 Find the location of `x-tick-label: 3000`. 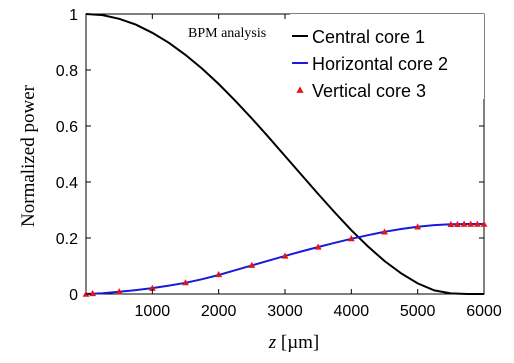

x-tick-label: 3000 is located at coordinates (285, 311).